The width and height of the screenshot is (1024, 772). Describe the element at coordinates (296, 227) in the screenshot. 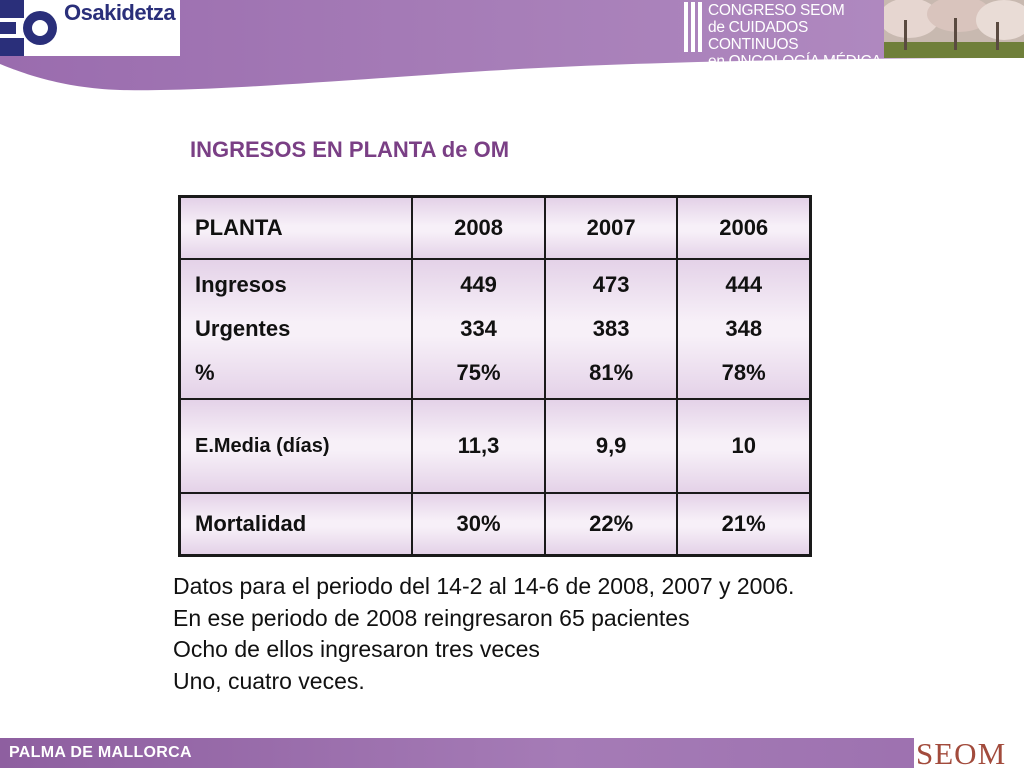

I see `header-cell: PLANTA` at that location.